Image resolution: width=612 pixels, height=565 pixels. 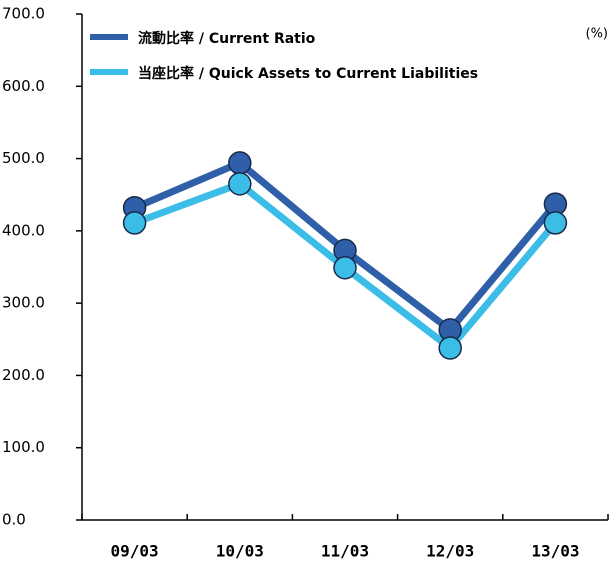 I want to click on y-tick-label: 300.0, so click(x=23, y=303).